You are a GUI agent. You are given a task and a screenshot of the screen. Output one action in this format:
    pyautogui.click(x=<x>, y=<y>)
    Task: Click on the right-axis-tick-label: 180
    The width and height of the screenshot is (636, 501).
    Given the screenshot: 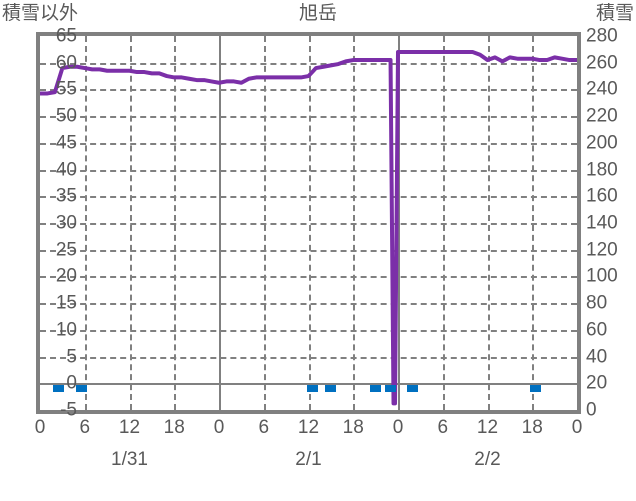 What is the action you would take?
    pyautogui.click(x=602, y=170)
    